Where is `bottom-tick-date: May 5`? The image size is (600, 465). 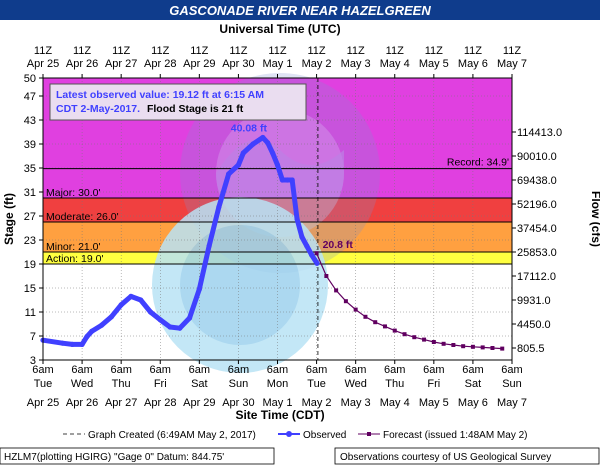
bottom-tick-date: May 5 is located at coordinates (434, 403).